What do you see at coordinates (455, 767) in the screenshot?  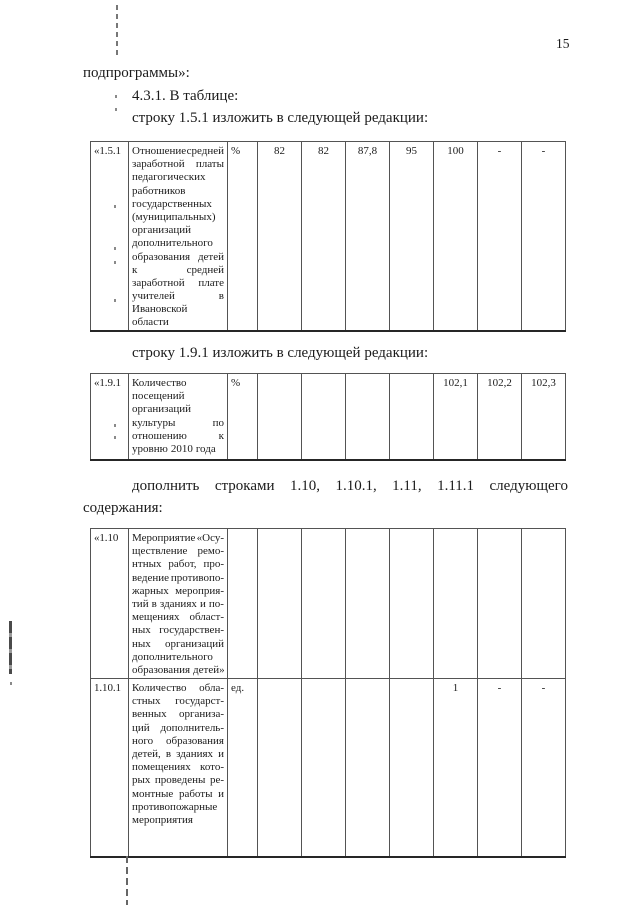 I see `value-cell: 1` at bounding box center [455, 767].